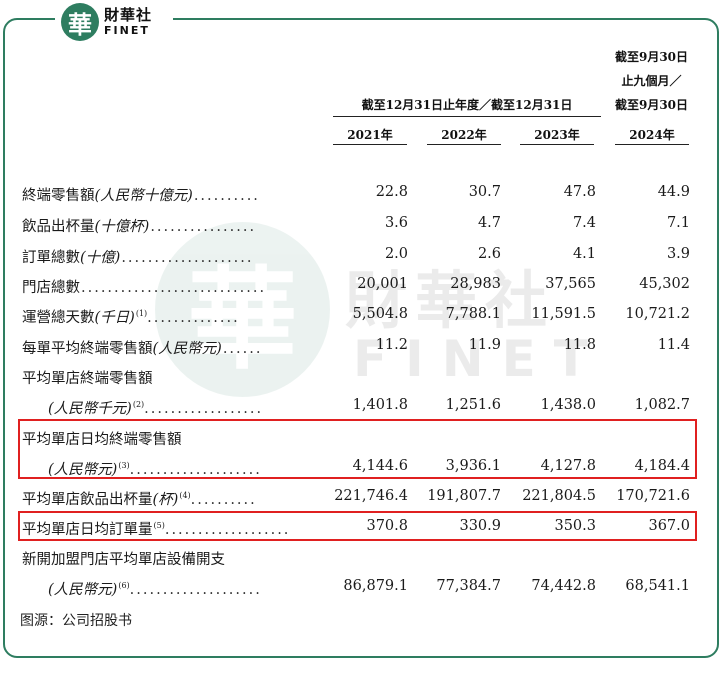 Image resolution: width=723 pixels, height=680 pixels. What do you see at coordinates (559, 496) in the screenshot?
I see `table-cell: 221,804.5` at bounding box center [559, 496].